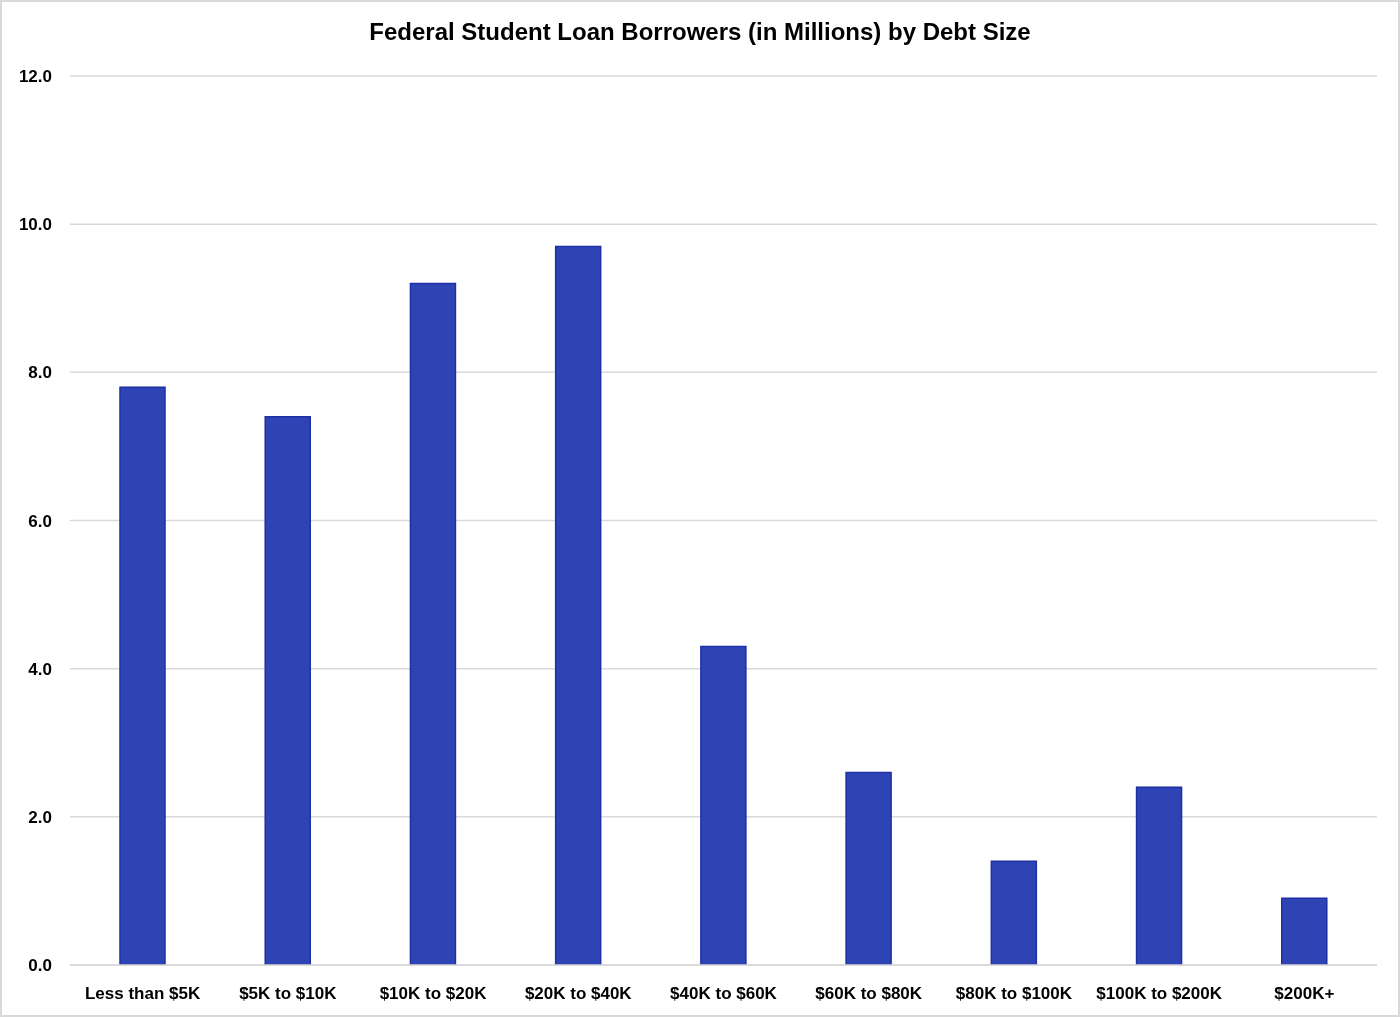 The image size is (1400, 1017). Describe the element at coordinates (40, 817) in the screenshot. I see `y-tick-label: 2.0` at that location.